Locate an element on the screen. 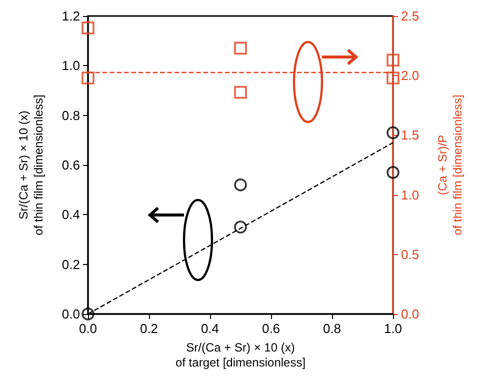 Image resolution: width=481 pixels, height=386 pixels. x-tick-label: 0.6 is located at coordinates (271, 328).